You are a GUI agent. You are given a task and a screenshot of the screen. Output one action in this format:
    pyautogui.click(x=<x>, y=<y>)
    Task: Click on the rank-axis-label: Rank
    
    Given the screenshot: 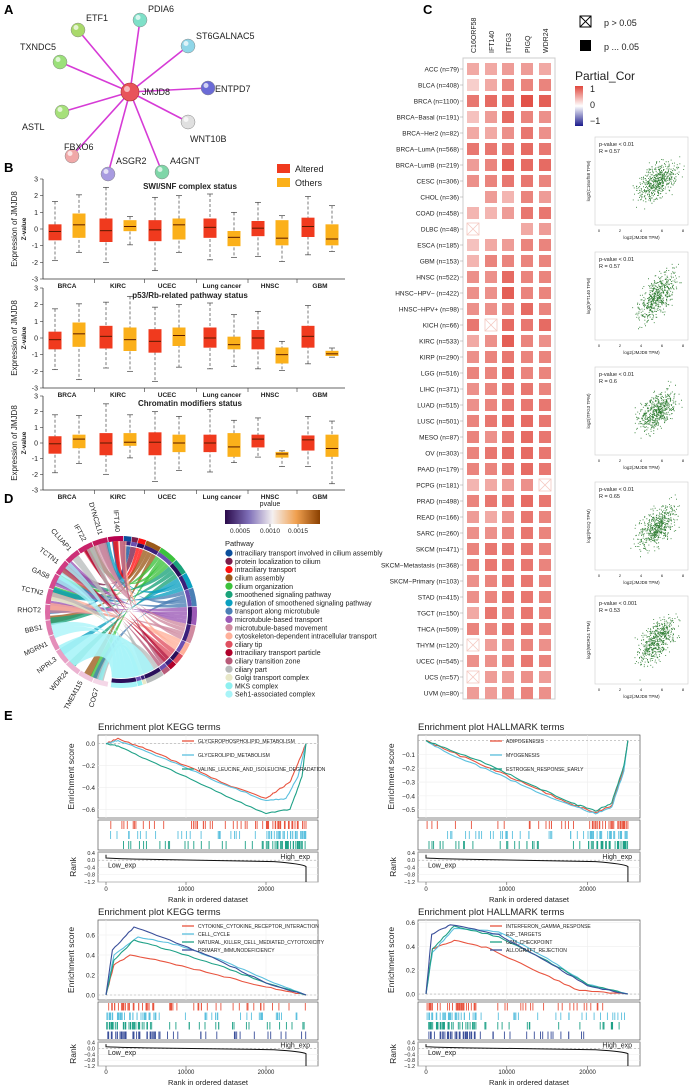 What is the action you would take?
    pyautogui.click(x=393, y=1053)
    